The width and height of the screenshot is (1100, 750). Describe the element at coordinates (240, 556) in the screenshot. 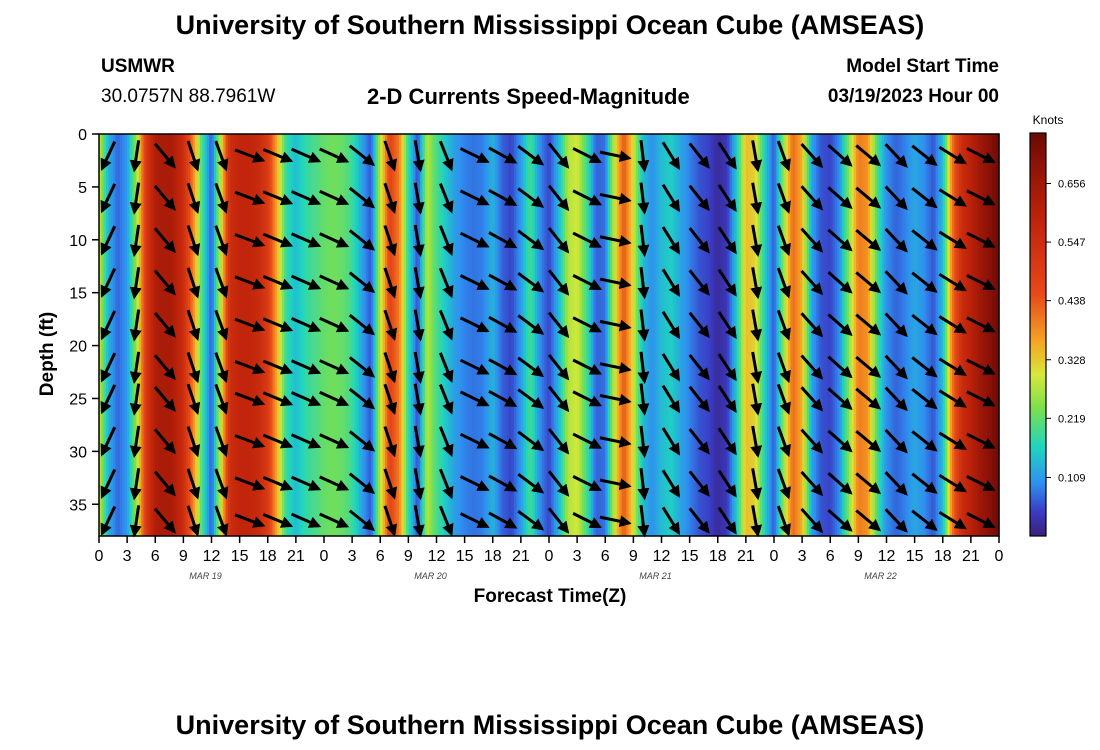

I see `x-tick-label: 15` at that location.